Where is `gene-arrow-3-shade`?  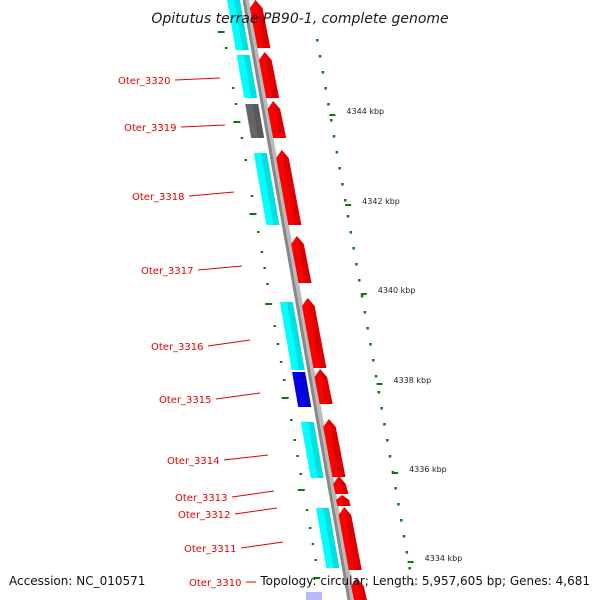 gene-arrow-3-shade is located at coordinates (280, 119).